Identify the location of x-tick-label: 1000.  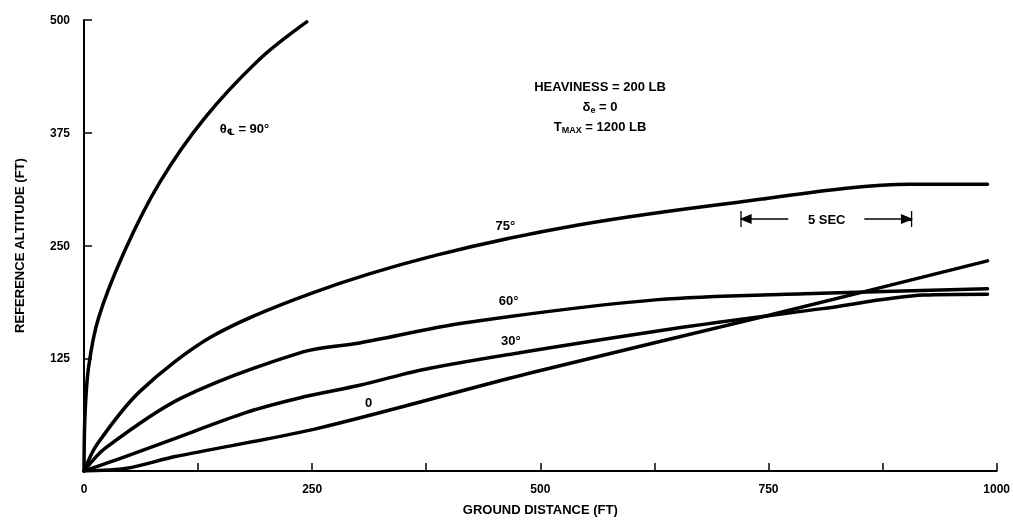
(997, 489).